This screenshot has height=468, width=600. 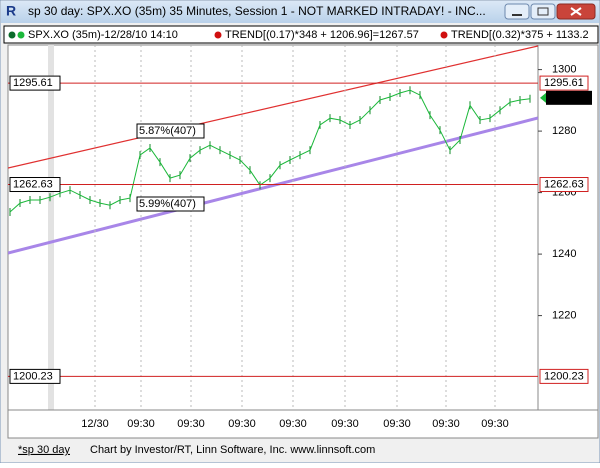 I want to click on maximize-button, so click(x=543, y=11).